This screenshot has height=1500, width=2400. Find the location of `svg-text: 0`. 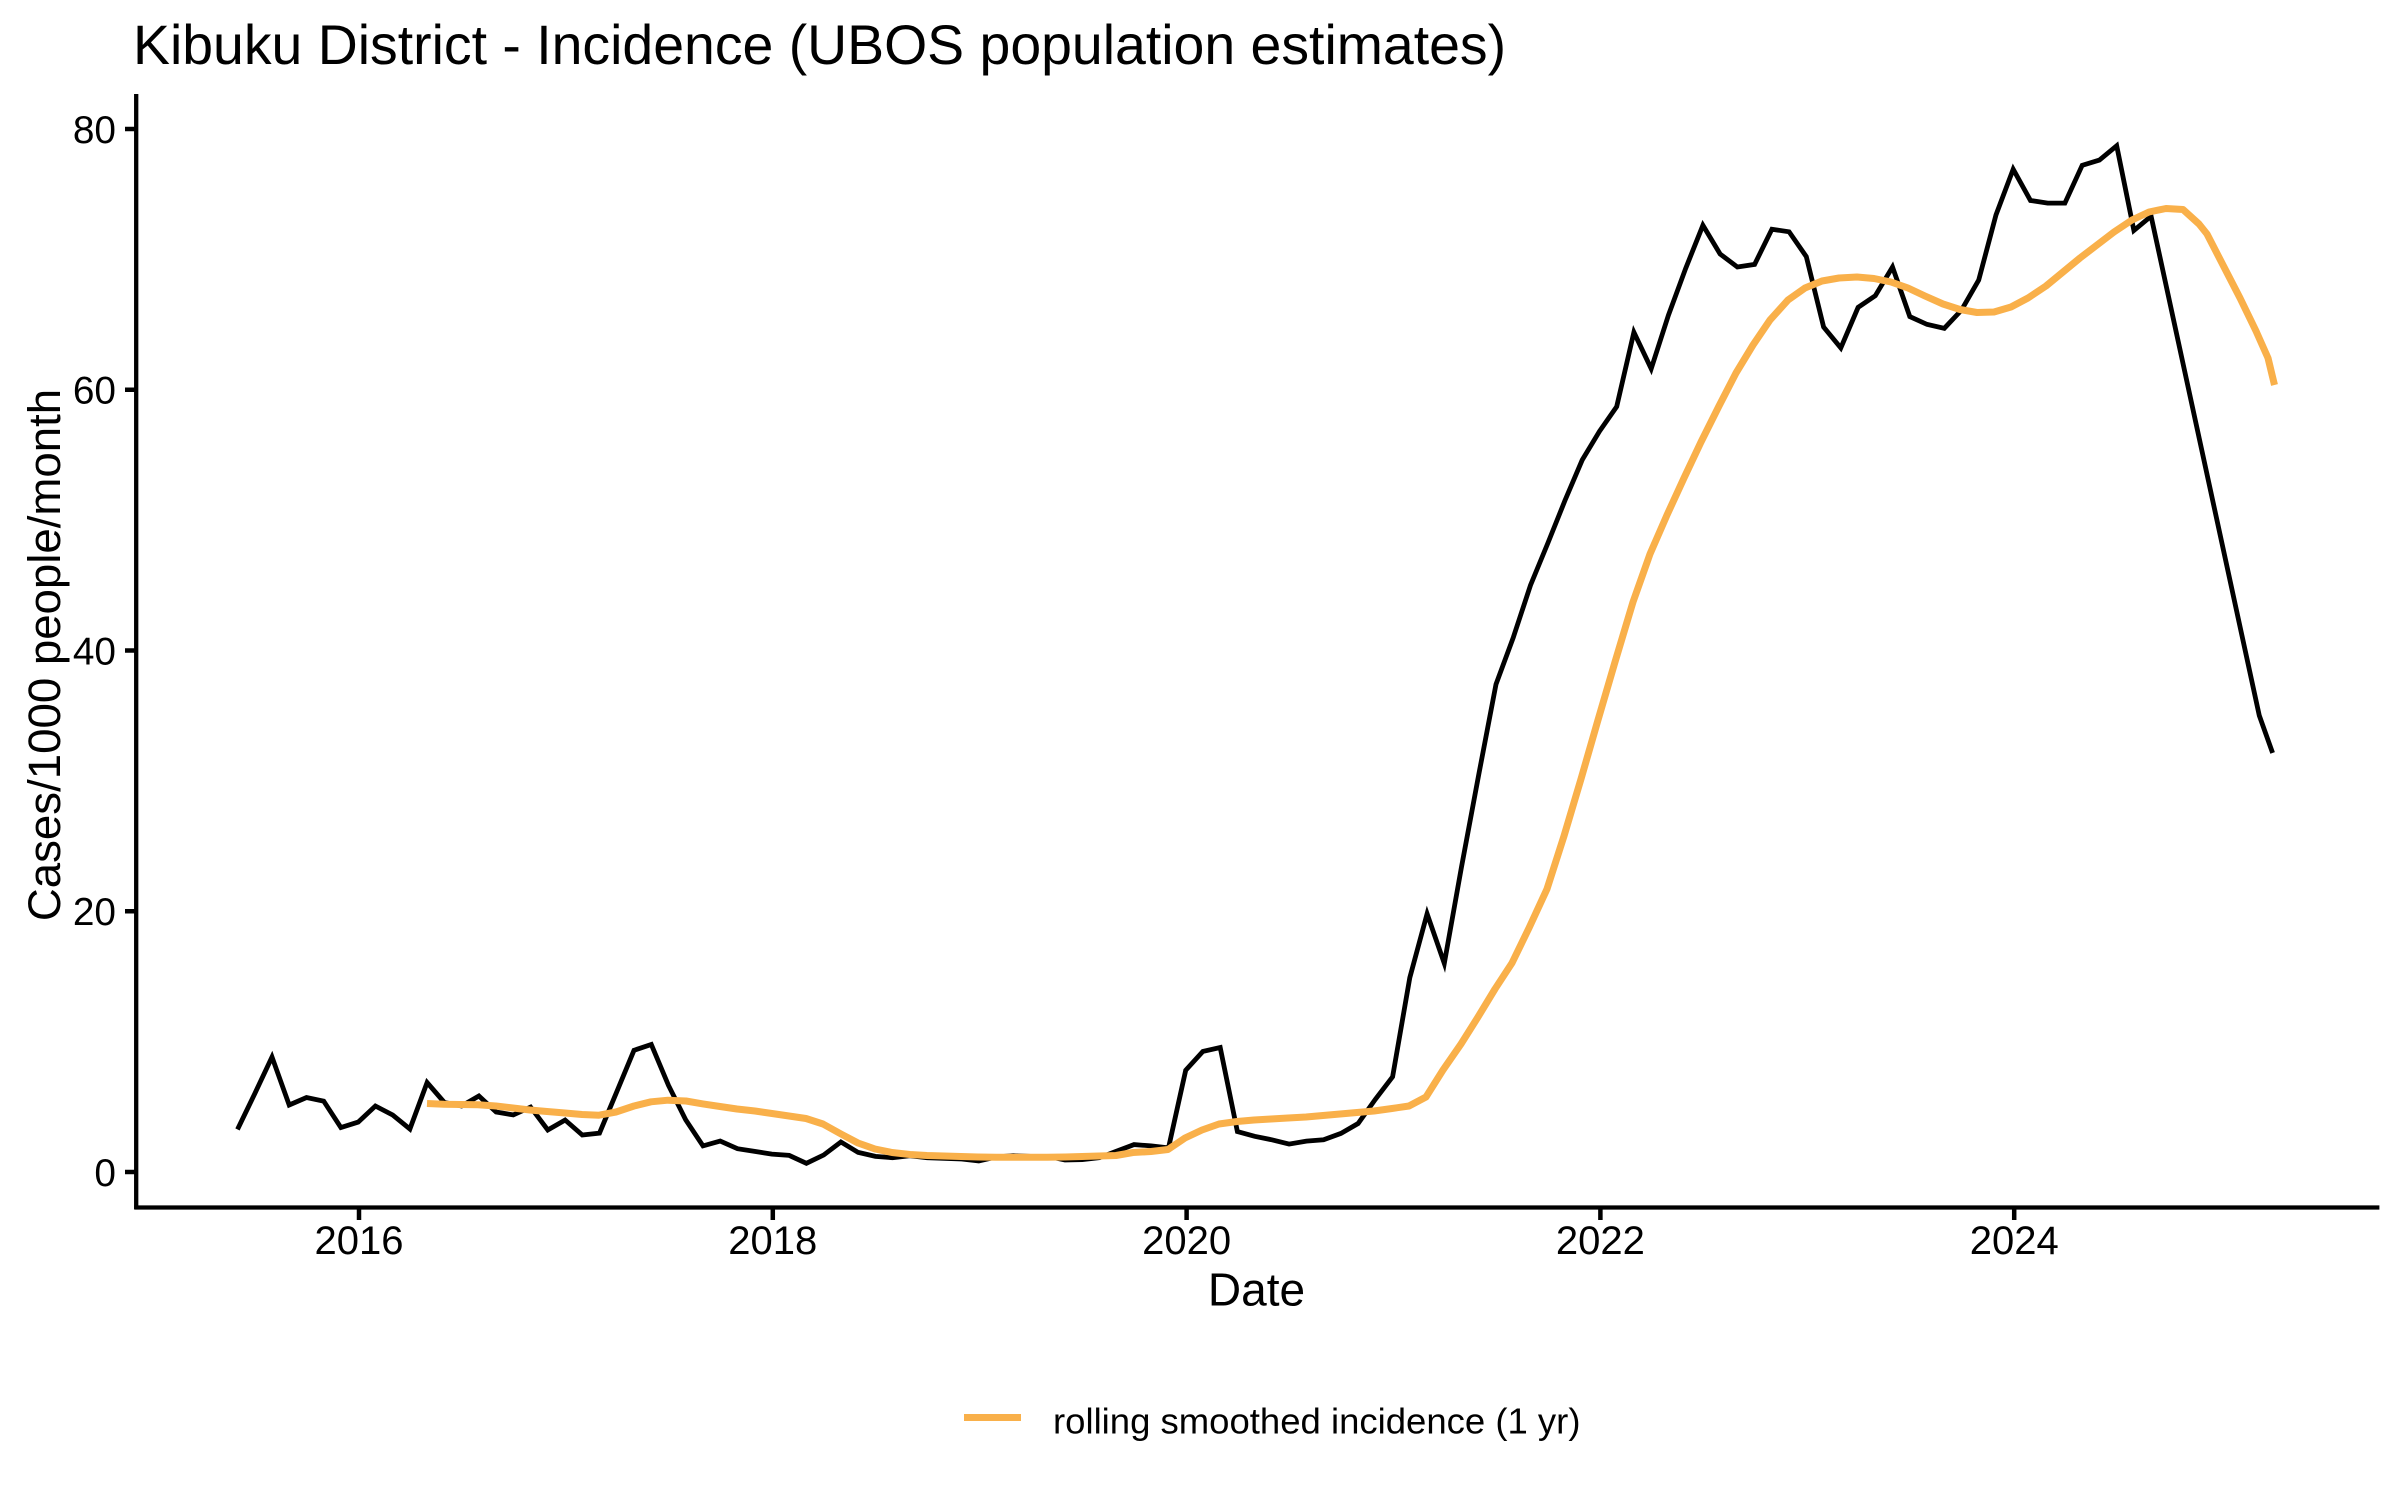

svg-text: 0 is located at coordinates (105, 1173).